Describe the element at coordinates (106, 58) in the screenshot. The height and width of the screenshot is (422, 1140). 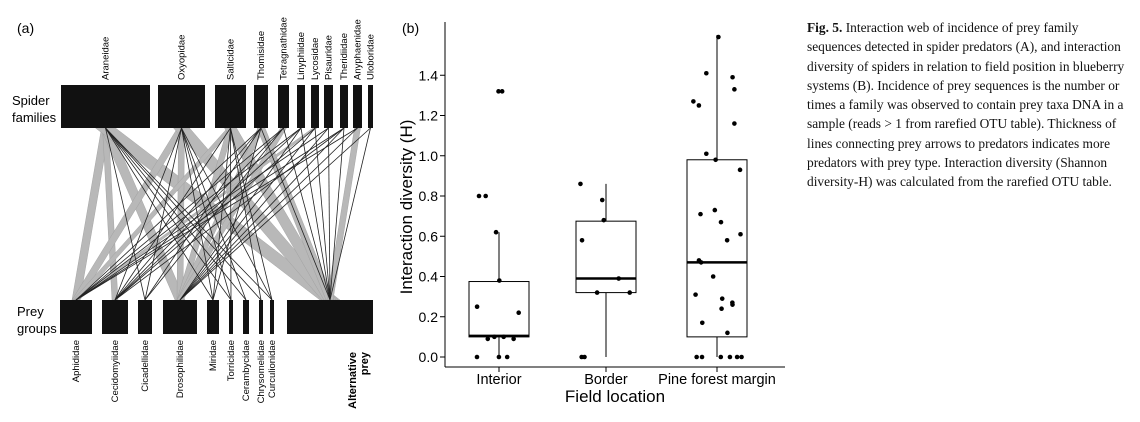
I see `spider-label-1: Araneidae` at that location.